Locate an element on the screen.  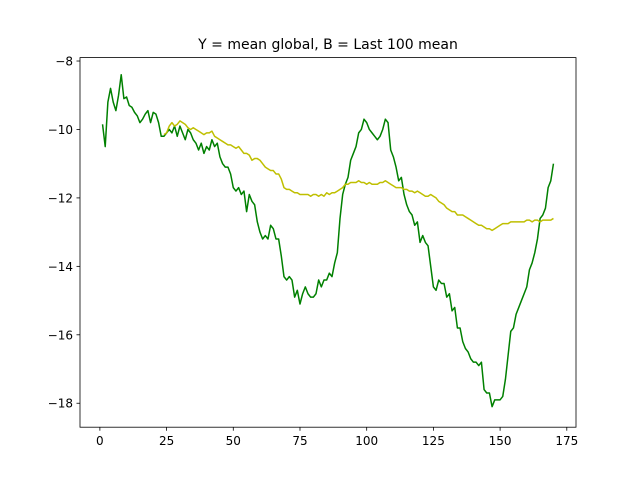
x-tick-label: 100 is located at coordinates (366, 441).